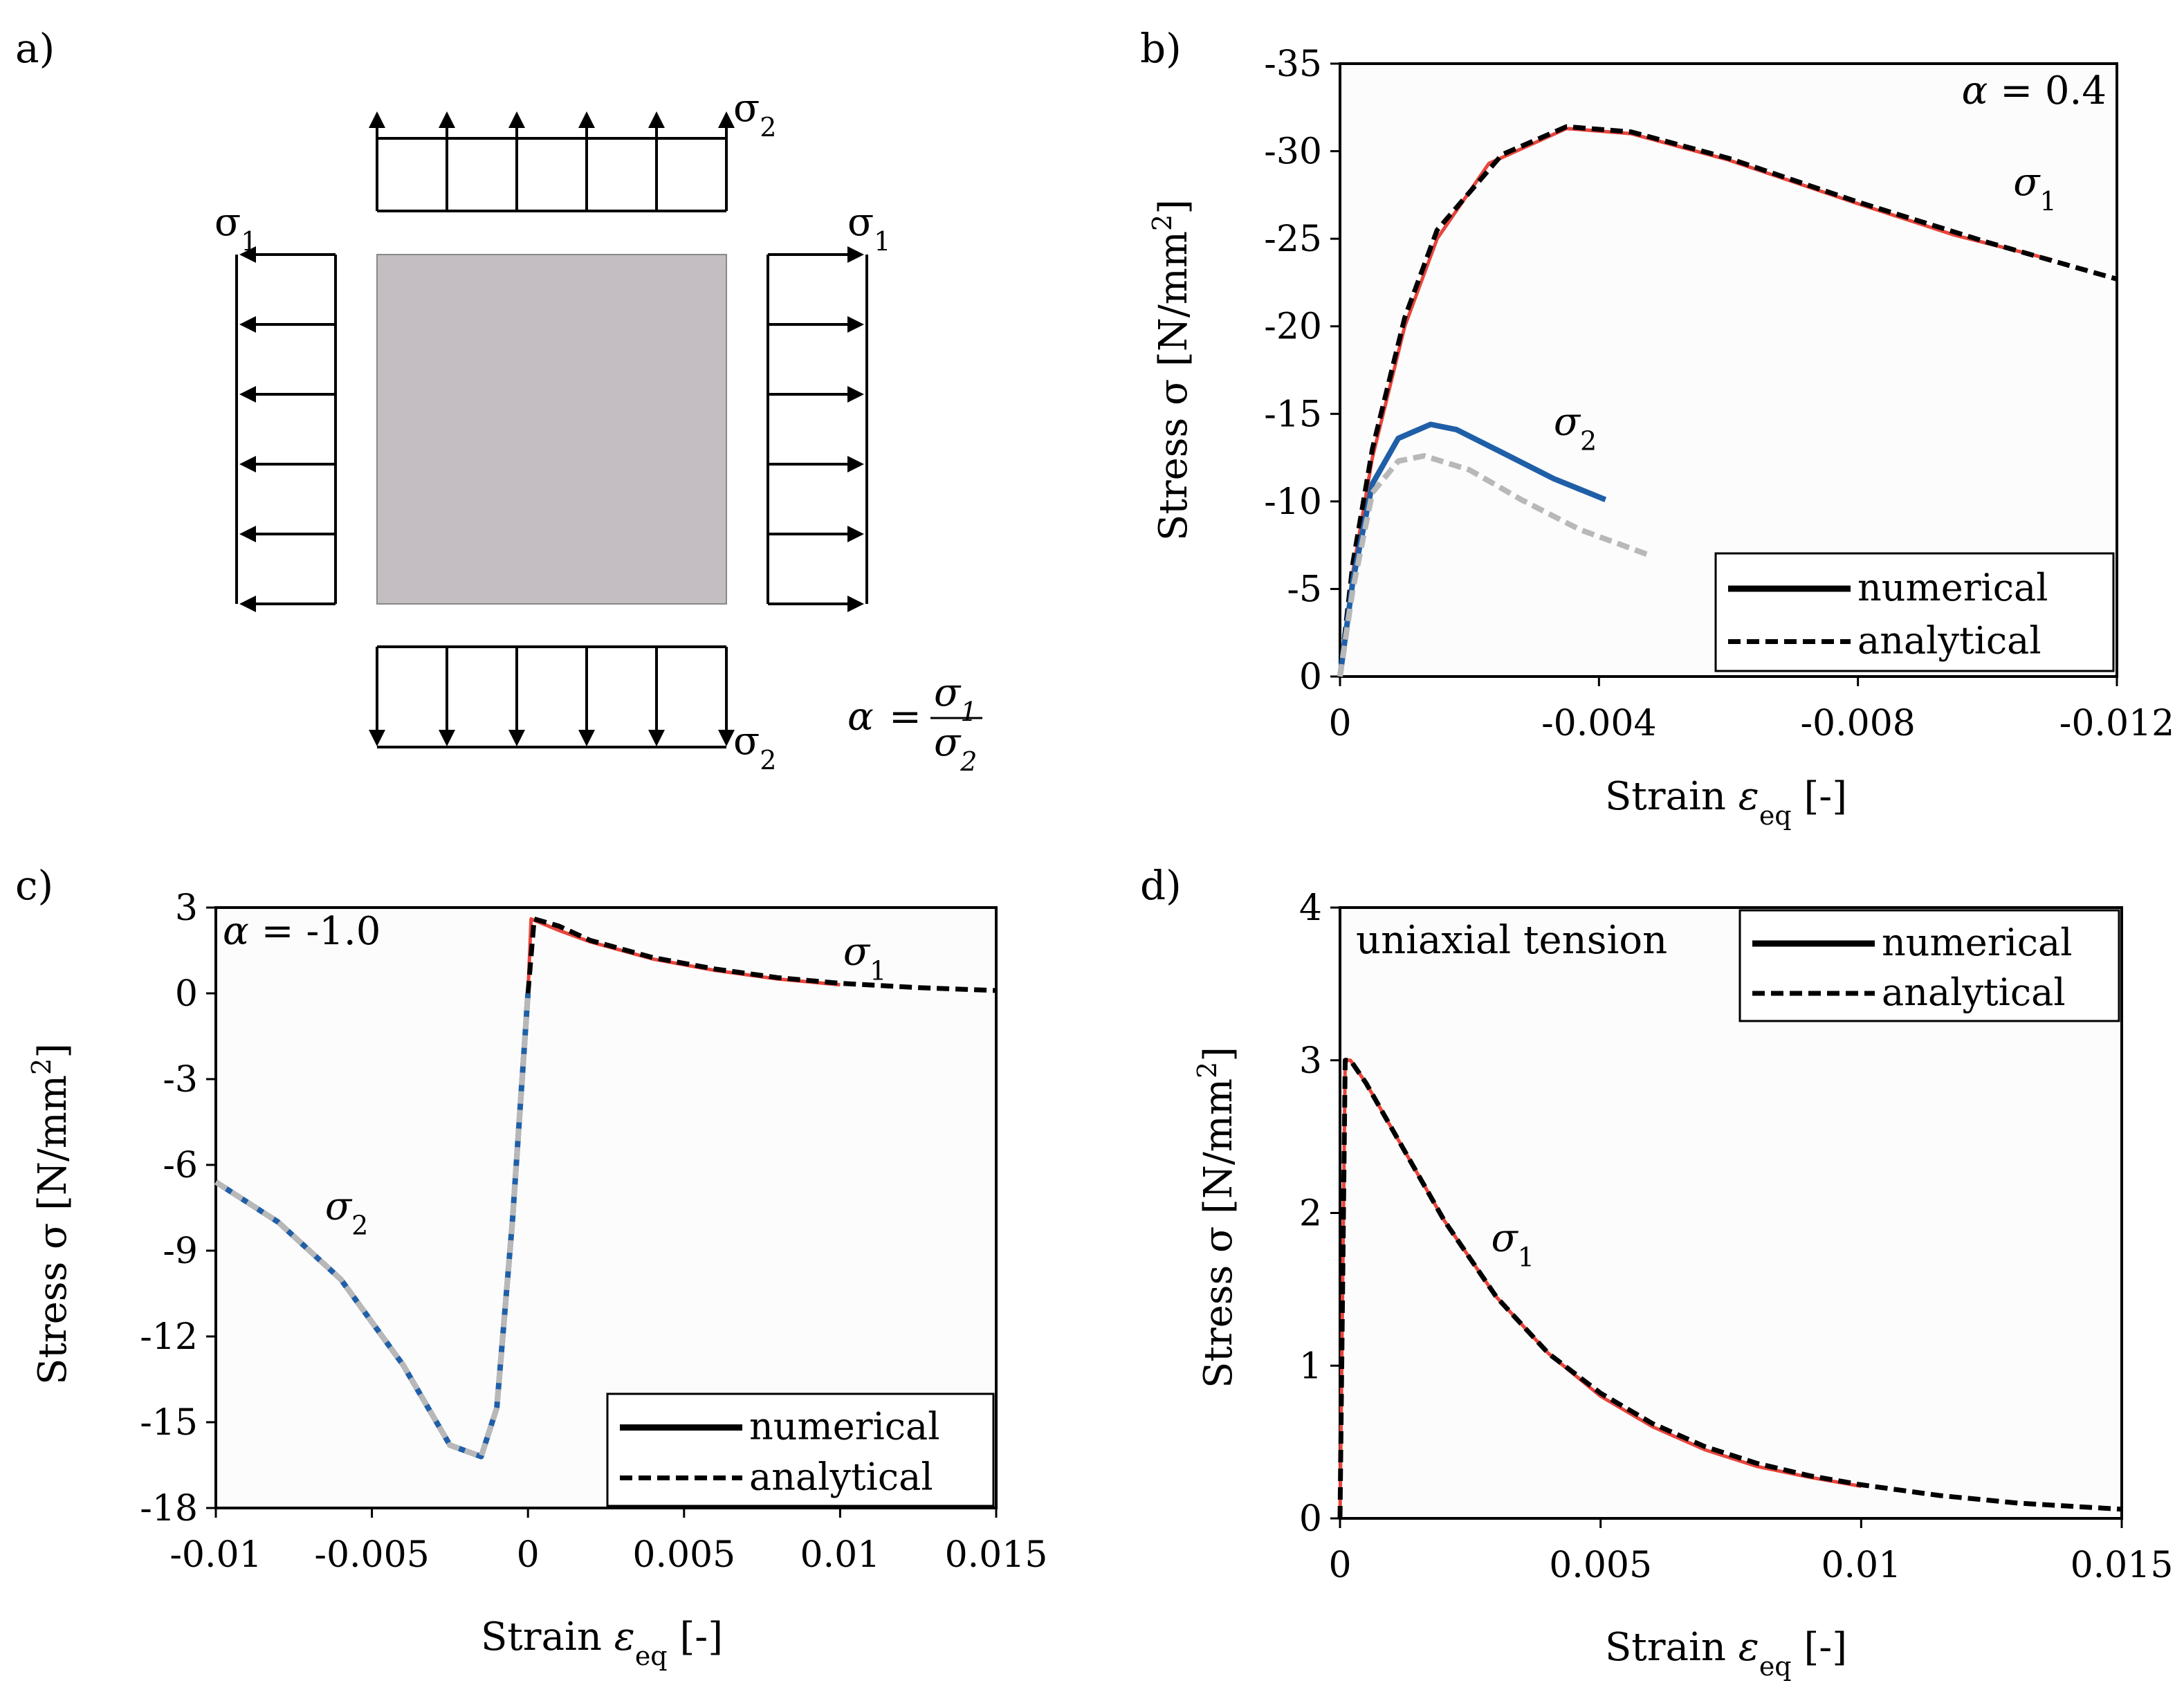  I want to click on alpha-equals: =, so click(905, 717).